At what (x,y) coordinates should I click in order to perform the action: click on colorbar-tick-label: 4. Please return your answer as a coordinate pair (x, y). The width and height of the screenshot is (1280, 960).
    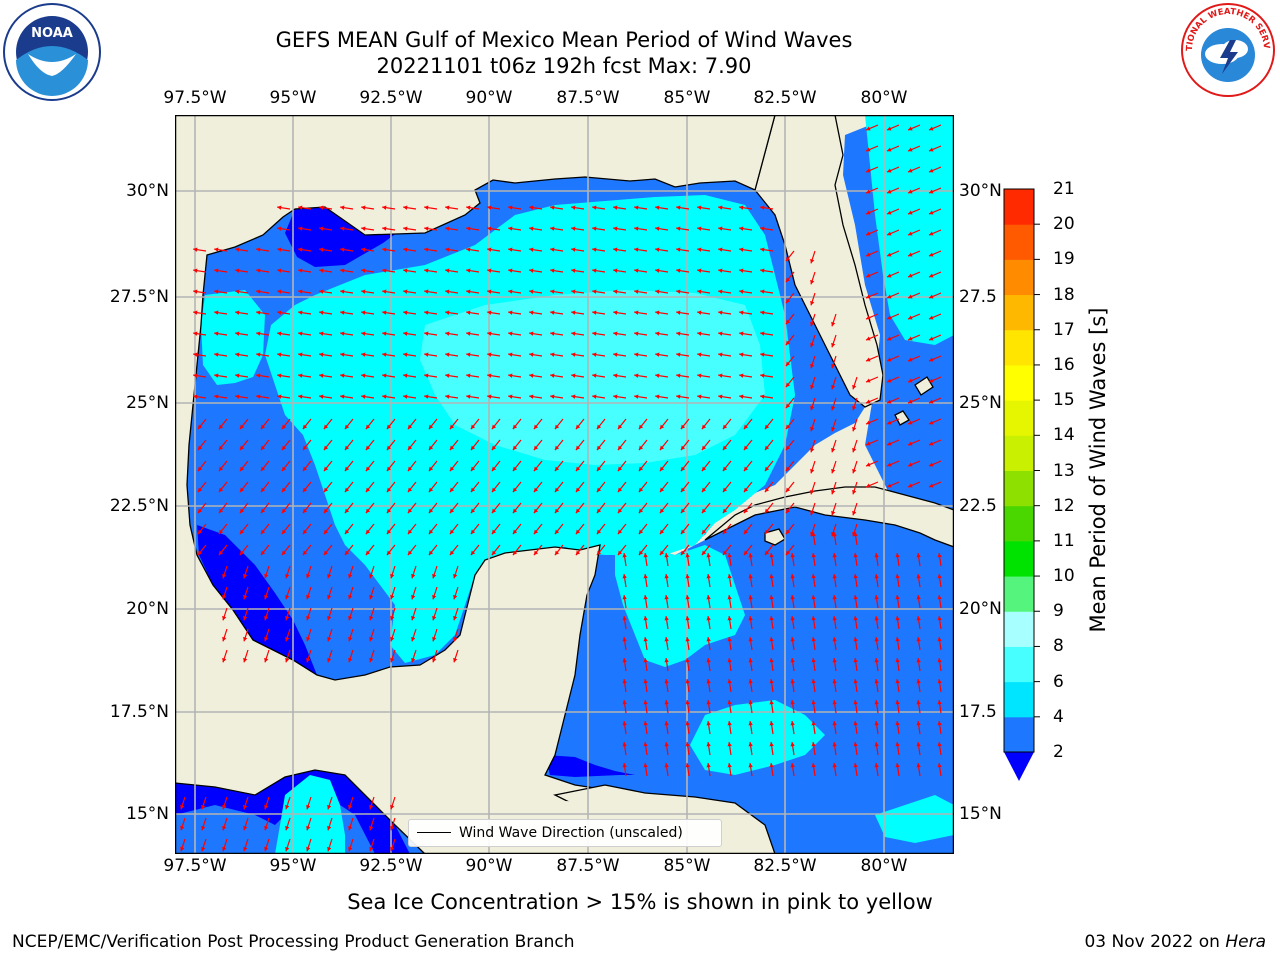
    Looking at the image, I should click on (1058, 716).